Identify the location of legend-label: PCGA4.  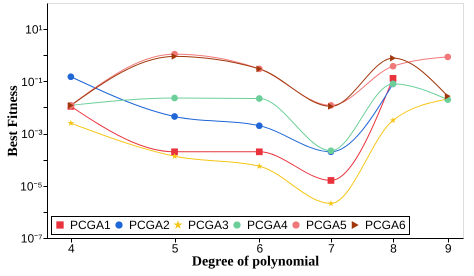
(267, 225).